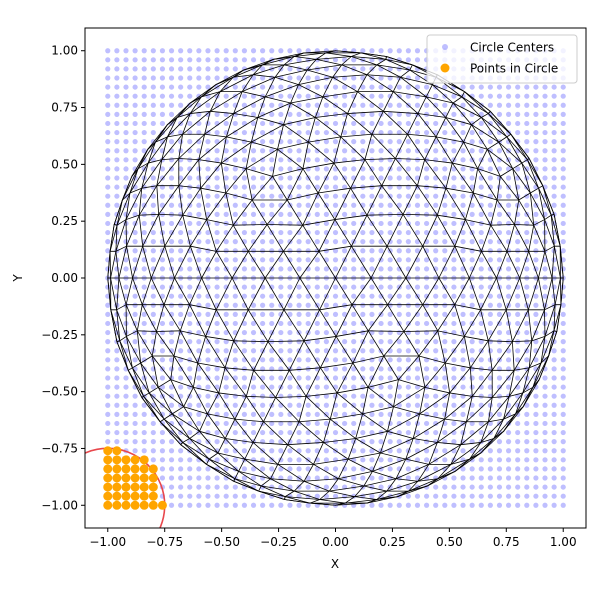 The width and height of the screenshot is (600, 605). Describe the element at coordinates (445, 68) in the screenshot. I see `legend-marker-points-in-circle` at that location.